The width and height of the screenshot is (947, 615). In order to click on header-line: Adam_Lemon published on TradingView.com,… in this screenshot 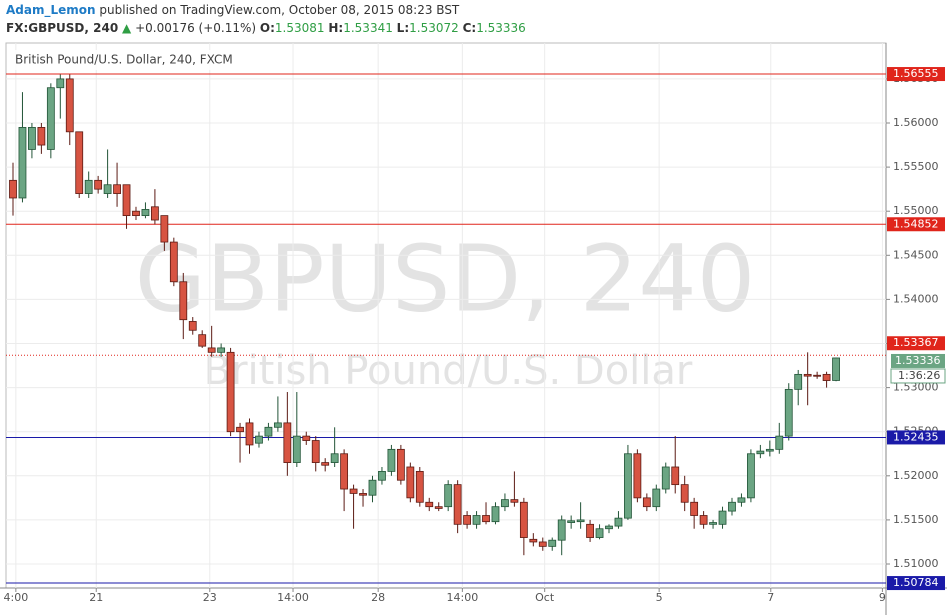, I will do `click(232, 10)`.